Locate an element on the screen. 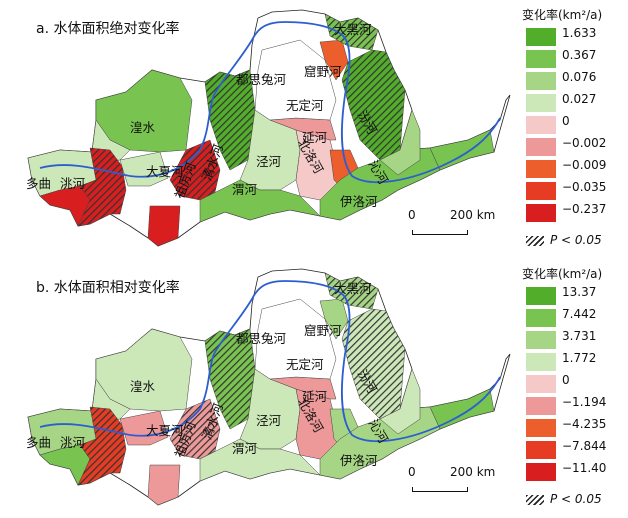 The image size is (628, 518). legend-a-label-3: 0.076 is located at coordinates (579, 77).